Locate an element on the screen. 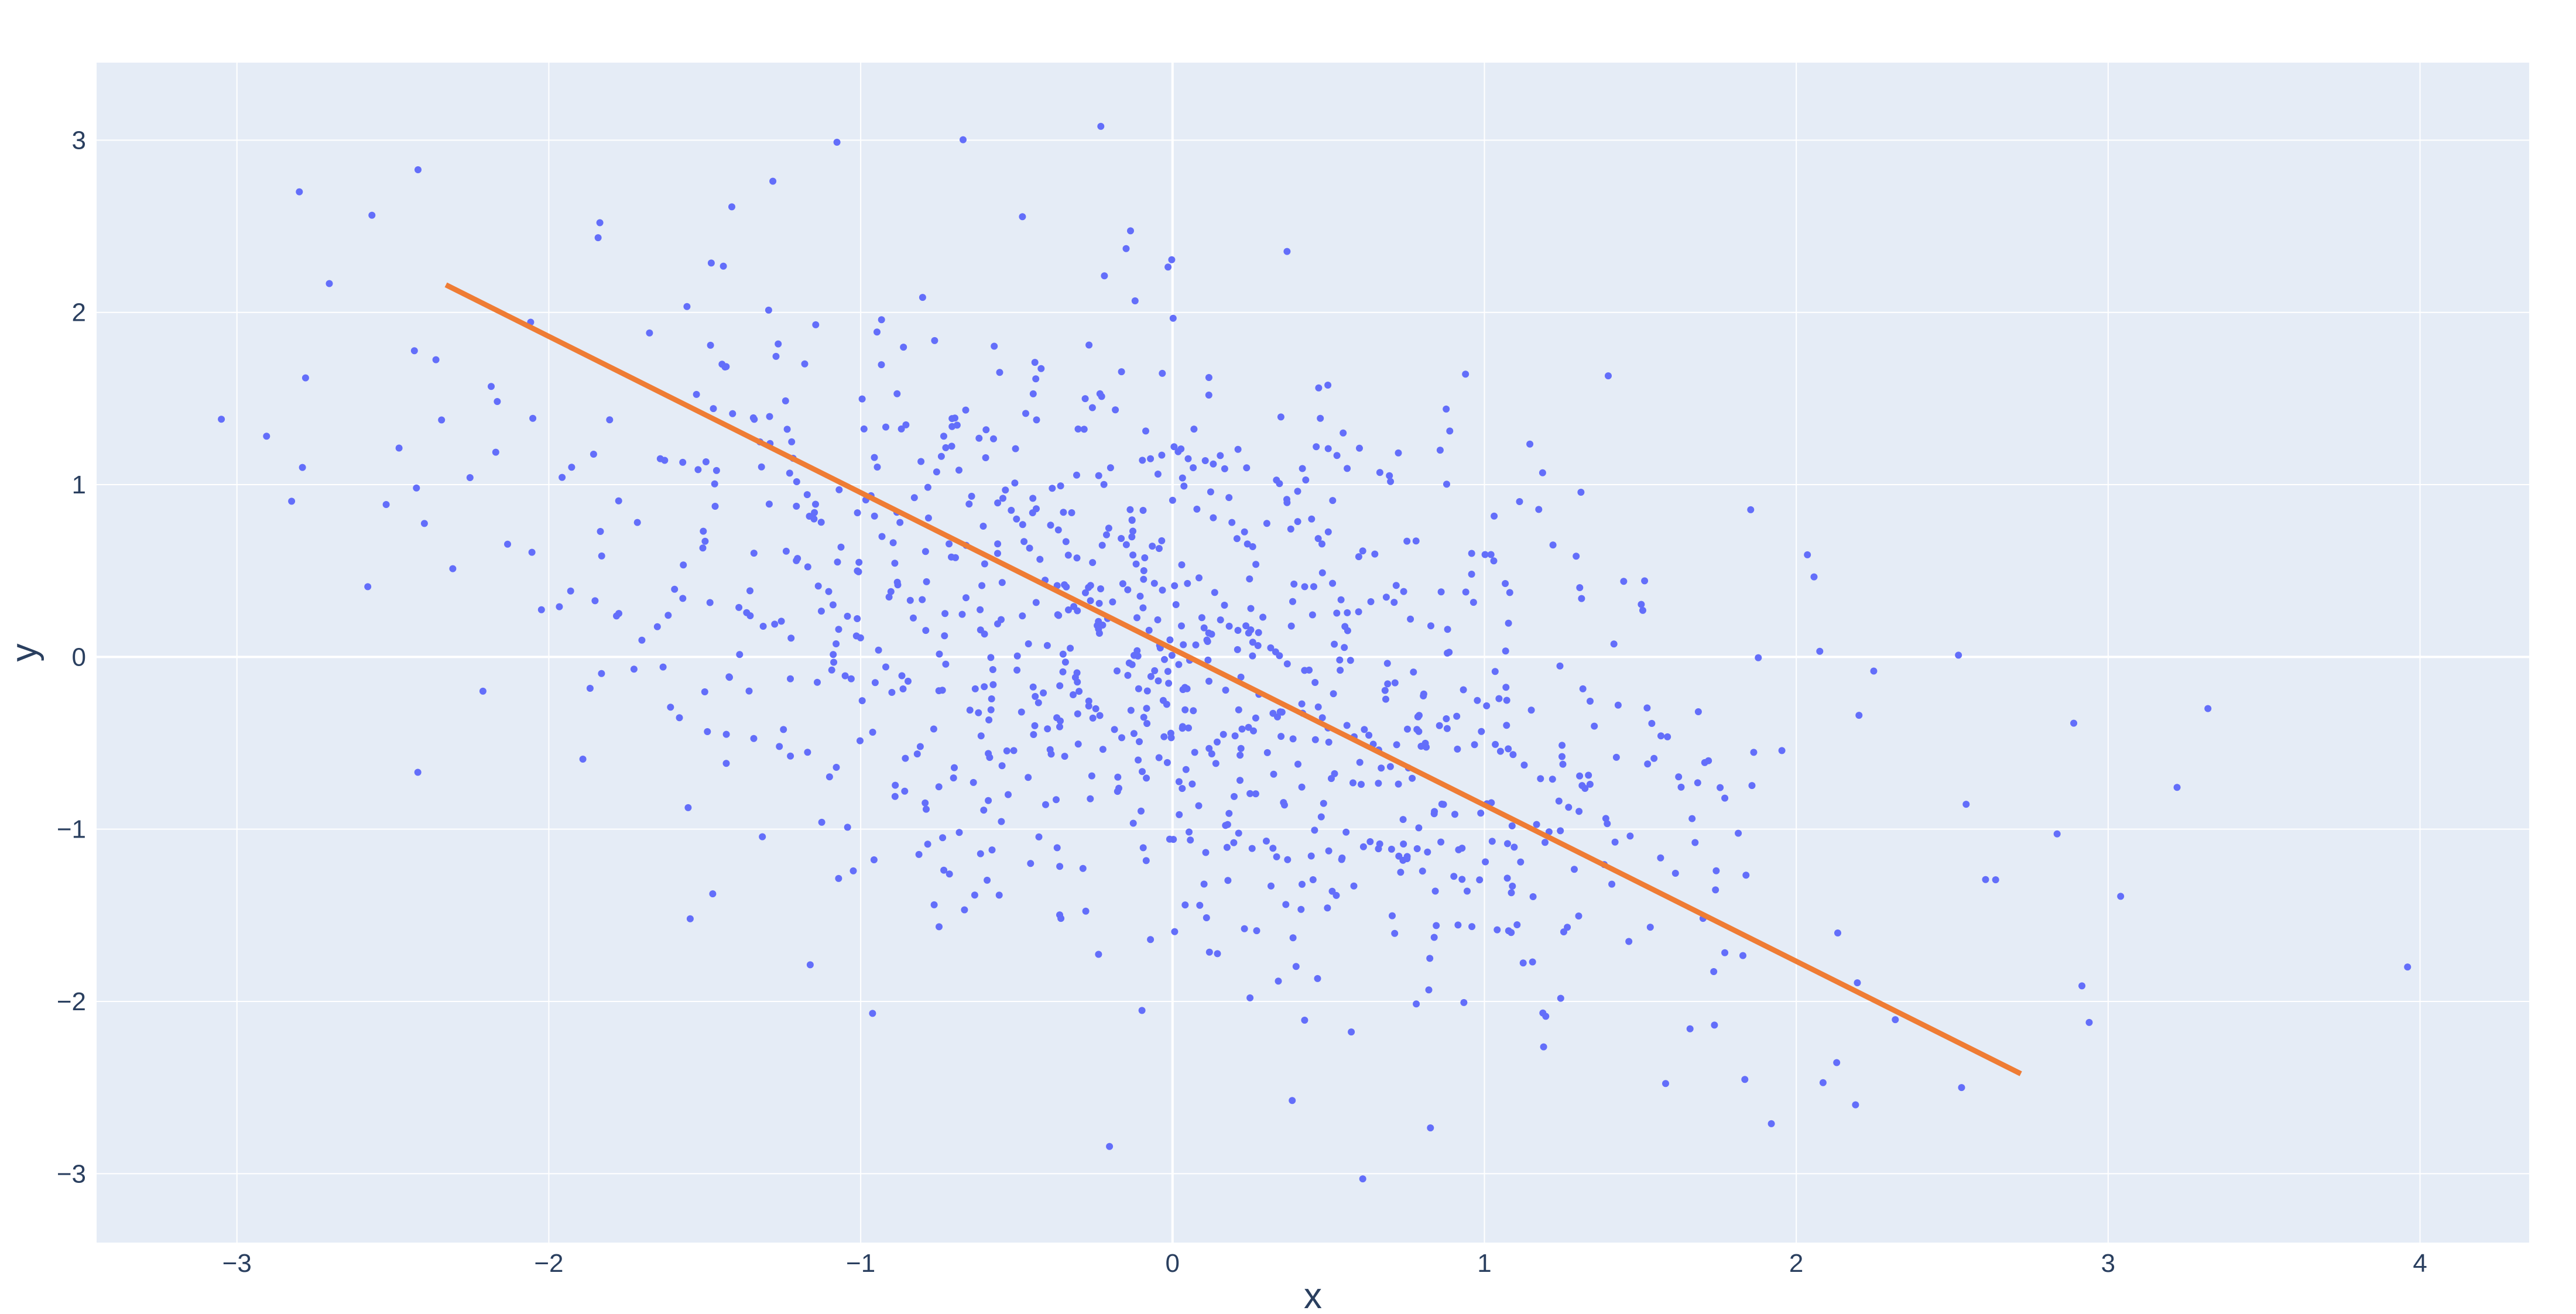 The image size is (2576, 1314). y-axis-title: y is located at coordinates (24, 653).